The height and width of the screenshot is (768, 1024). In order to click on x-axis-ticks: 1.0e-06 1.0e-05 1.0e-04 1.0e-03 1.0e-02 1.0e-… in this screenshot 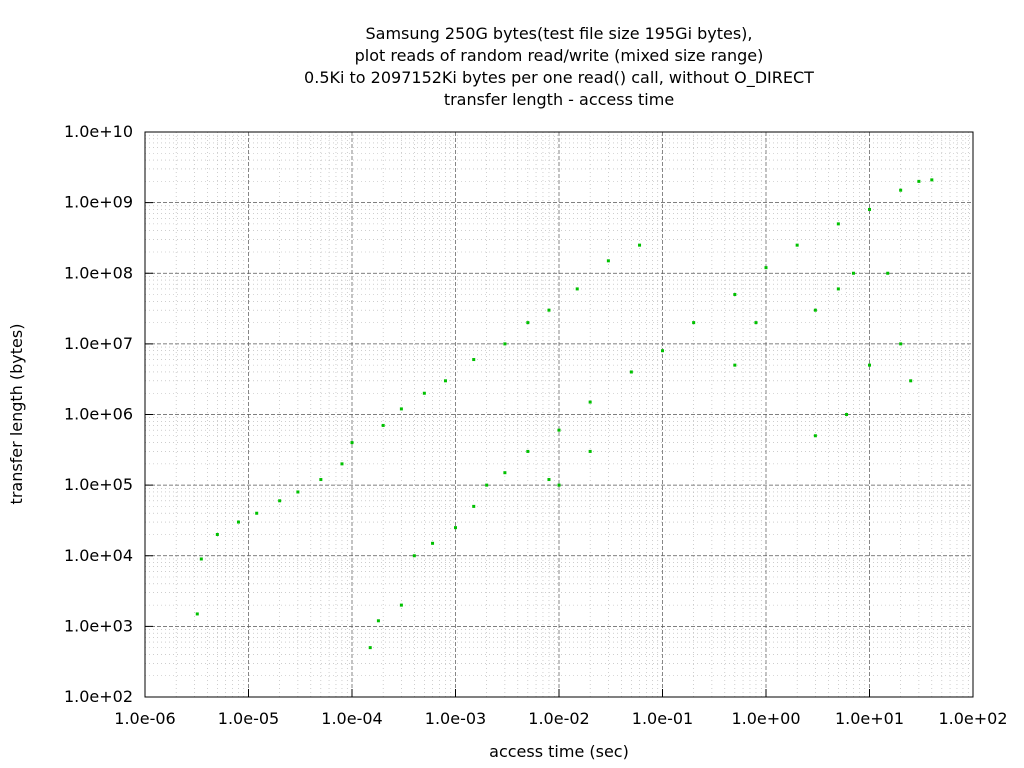, I will do `click(561, 708)`.